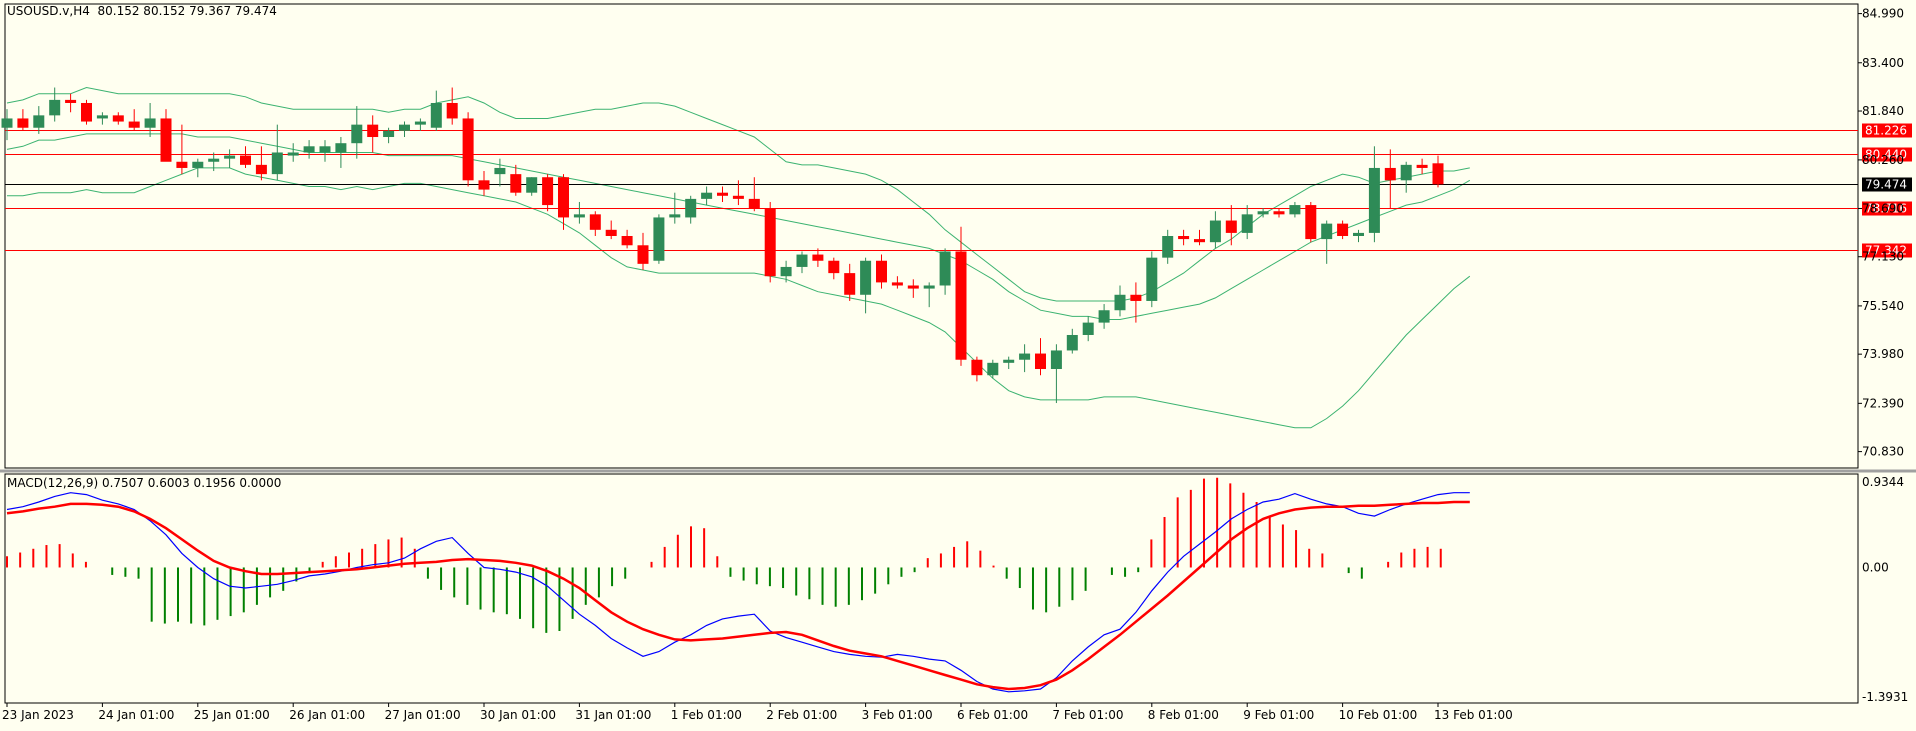 The width and height of the screenshot is (1916, 731). What do you see at coordinates (1183, 715) in the screenshot?
I see `time-axis-label: 8 Feb 01:00` at bounding box center [1183, 715].